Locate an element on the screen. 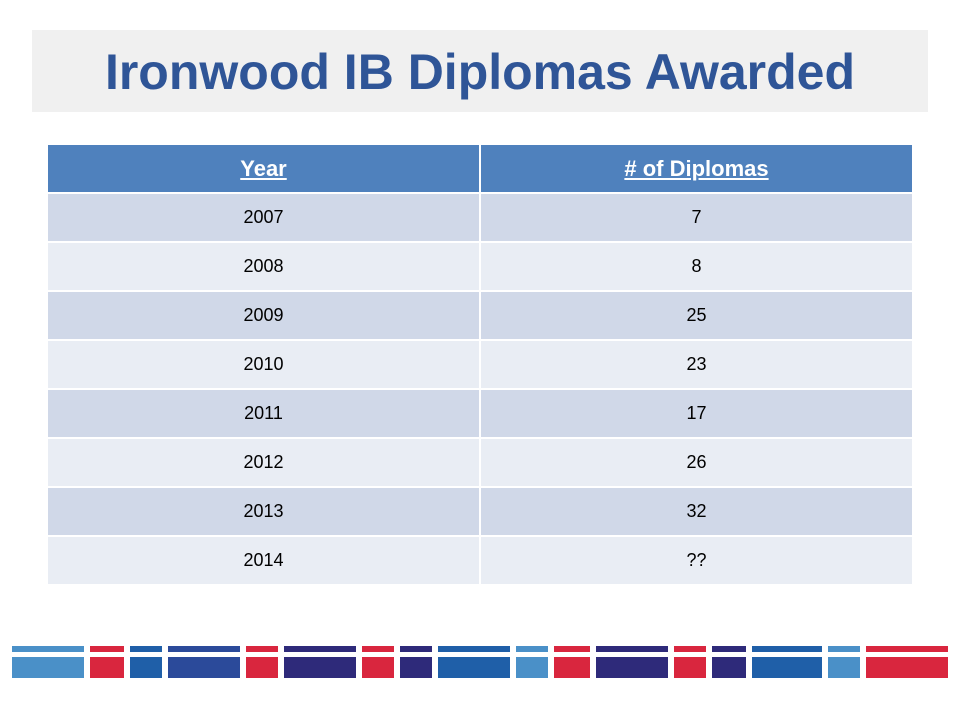  title: Ironwood IB Diplomas Awarded is located at coordinates (480, 72).